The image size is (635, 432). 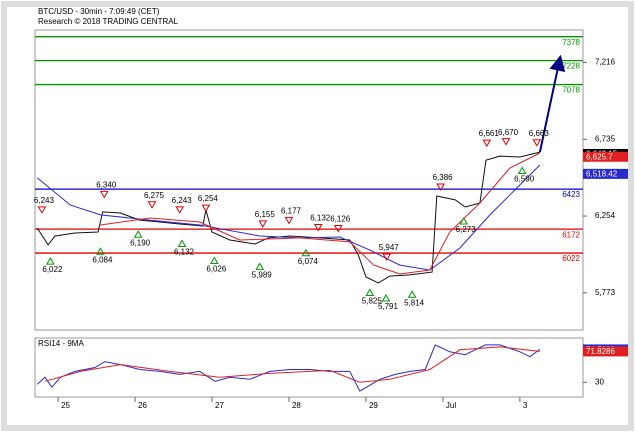 I want to click on annotation-label: 6,177, so click(x=291, y=210).